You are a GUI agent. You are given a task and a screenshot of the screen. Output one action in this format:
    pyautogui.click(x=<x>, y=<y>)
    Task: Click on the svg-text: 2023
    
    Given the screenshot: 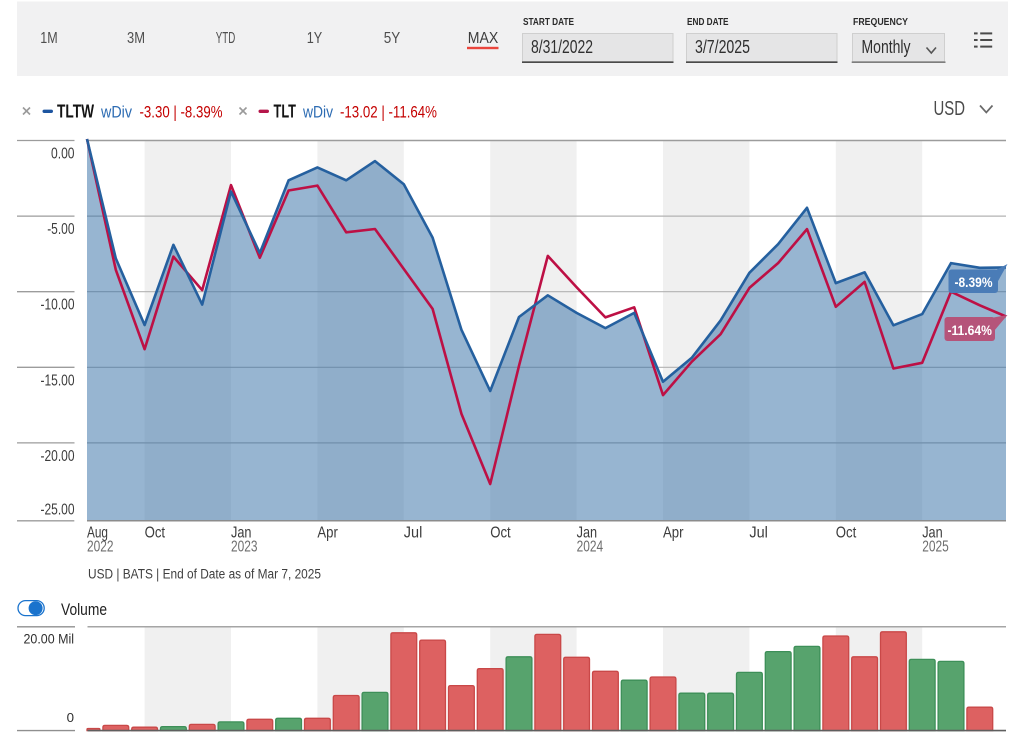 What is the action you would take?
    pyautogui.click(x=244, y=547)
    